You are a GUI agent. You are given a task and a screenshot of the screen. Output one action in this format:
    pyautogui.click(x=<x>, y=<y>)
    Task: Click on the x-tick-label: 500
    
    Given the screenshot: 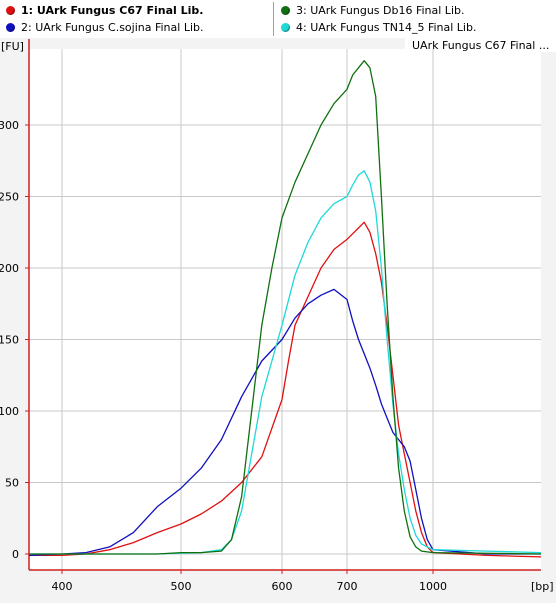 What is the action you would take?
    pyautogui.click(x=181, y=586)
    